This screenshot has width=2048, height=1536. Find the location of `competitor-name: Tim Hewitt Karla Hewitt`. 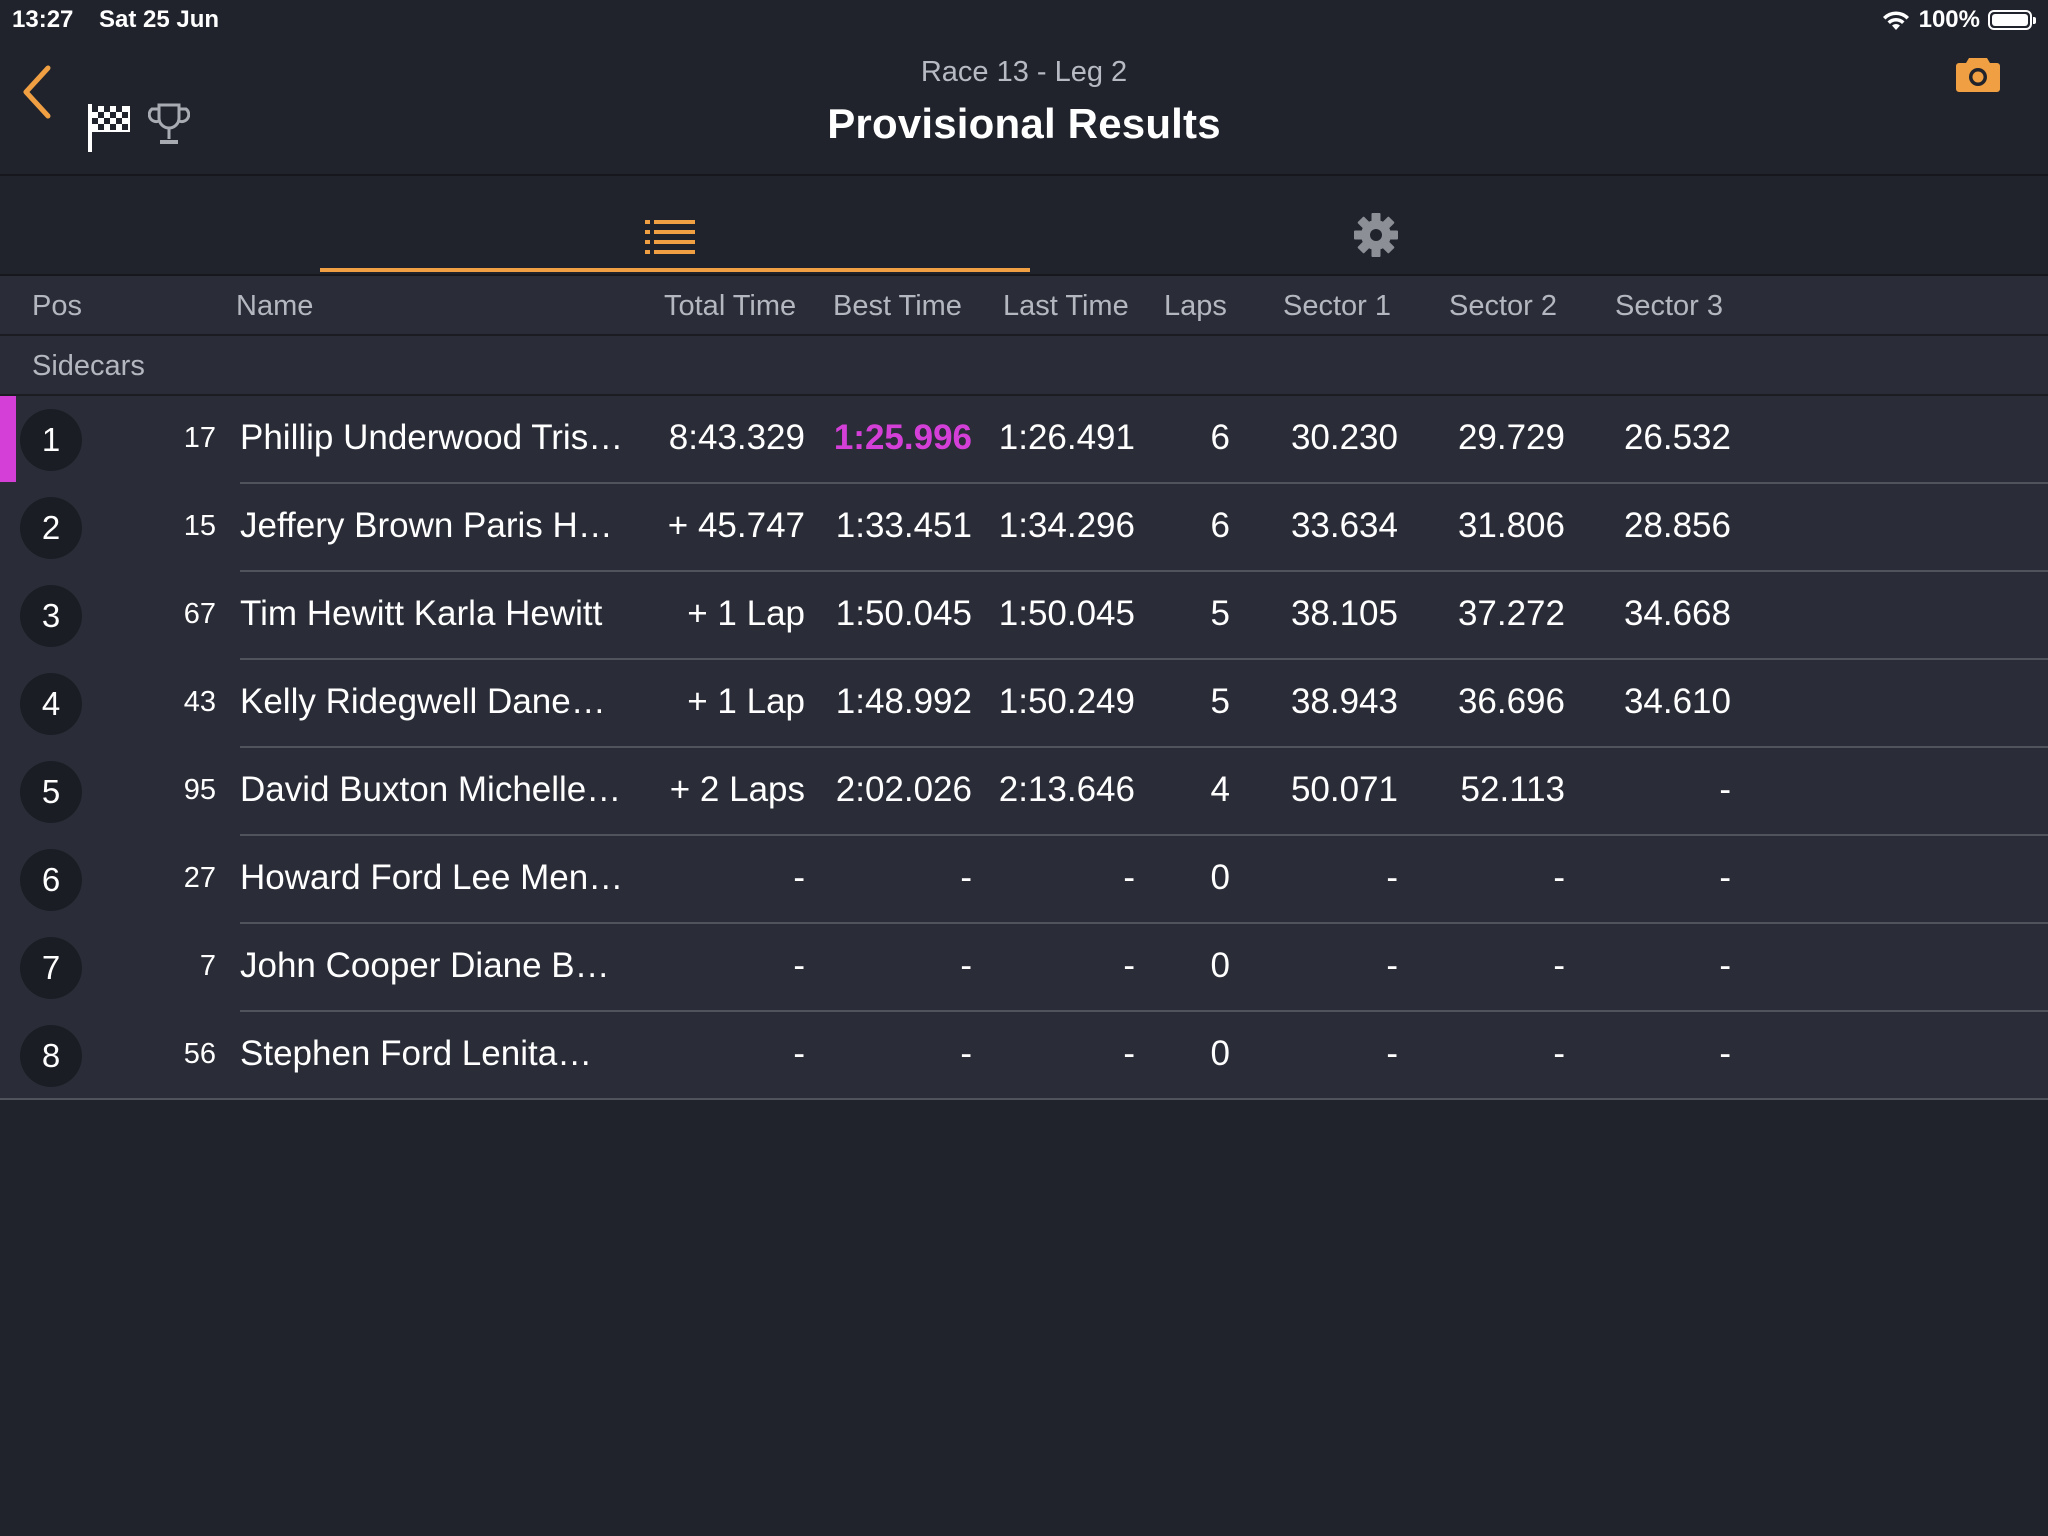

competitor-name: Tim Hewitt Karla Hewitt is located at coordinates (421, 613).